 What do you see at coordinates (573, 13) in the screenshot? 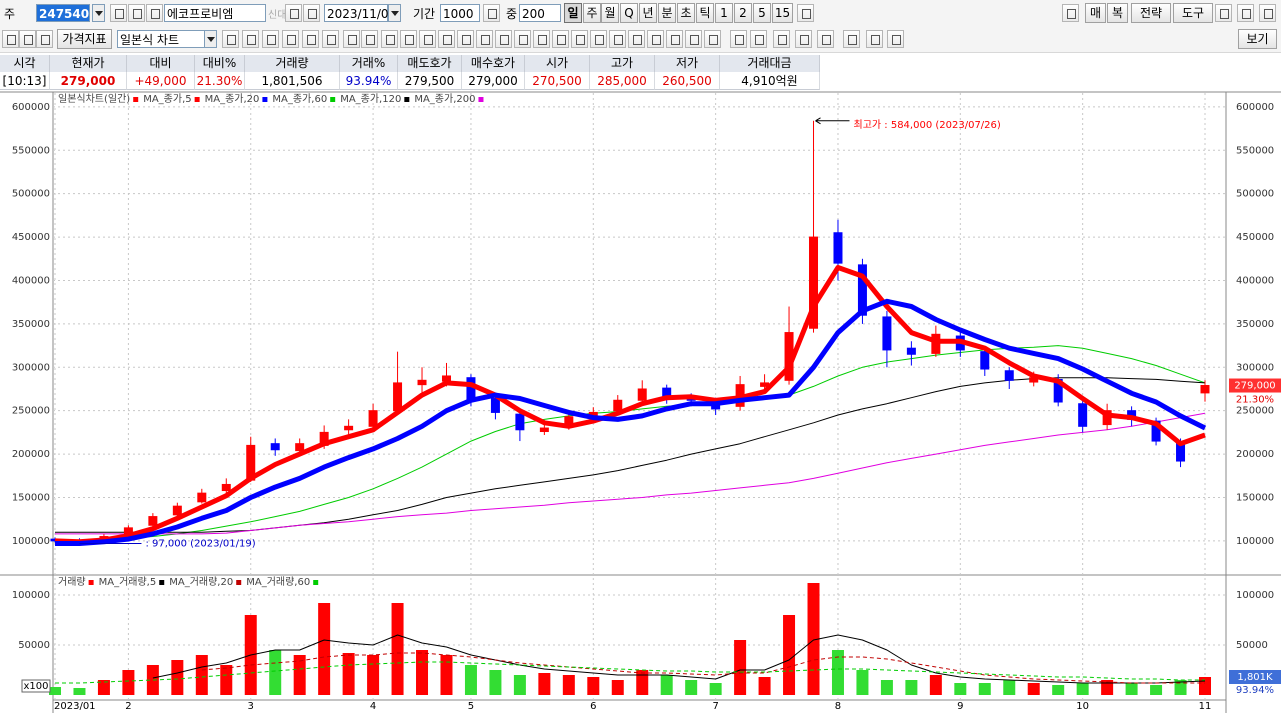
I see `interval-button: 일` at bounding box center [573, 13].